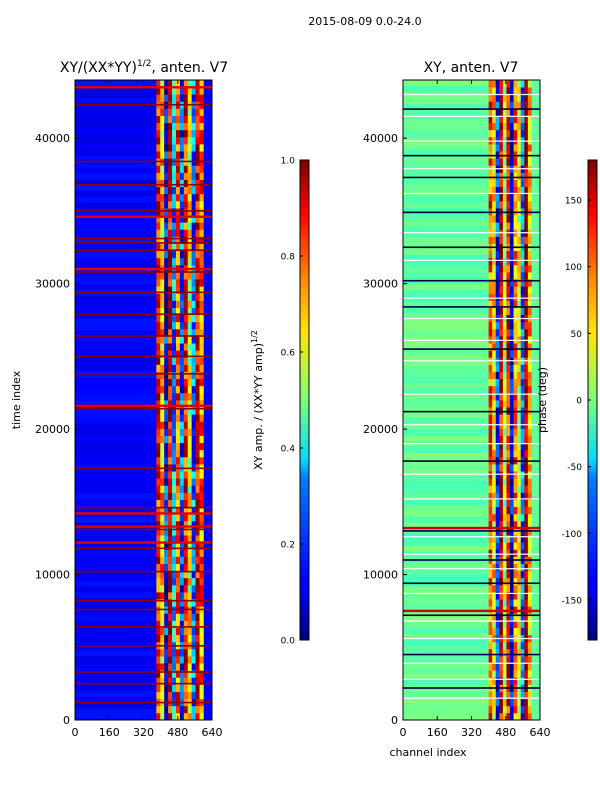 The image size is (600, 800). What do you see at coordinates (288, 450) in the screenshot?
I see `left-colorbar-tick-label: 0.4` at bounding box center [288, 450].